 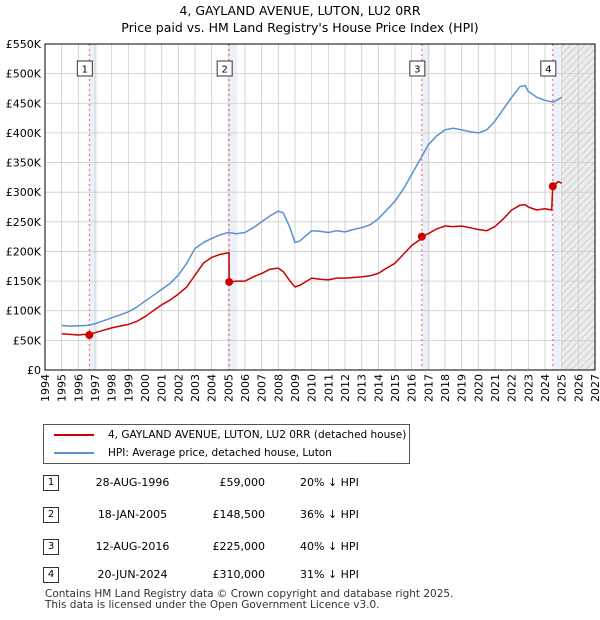 I want to click on y-tick-label: £0, so click(x=34, y=370).